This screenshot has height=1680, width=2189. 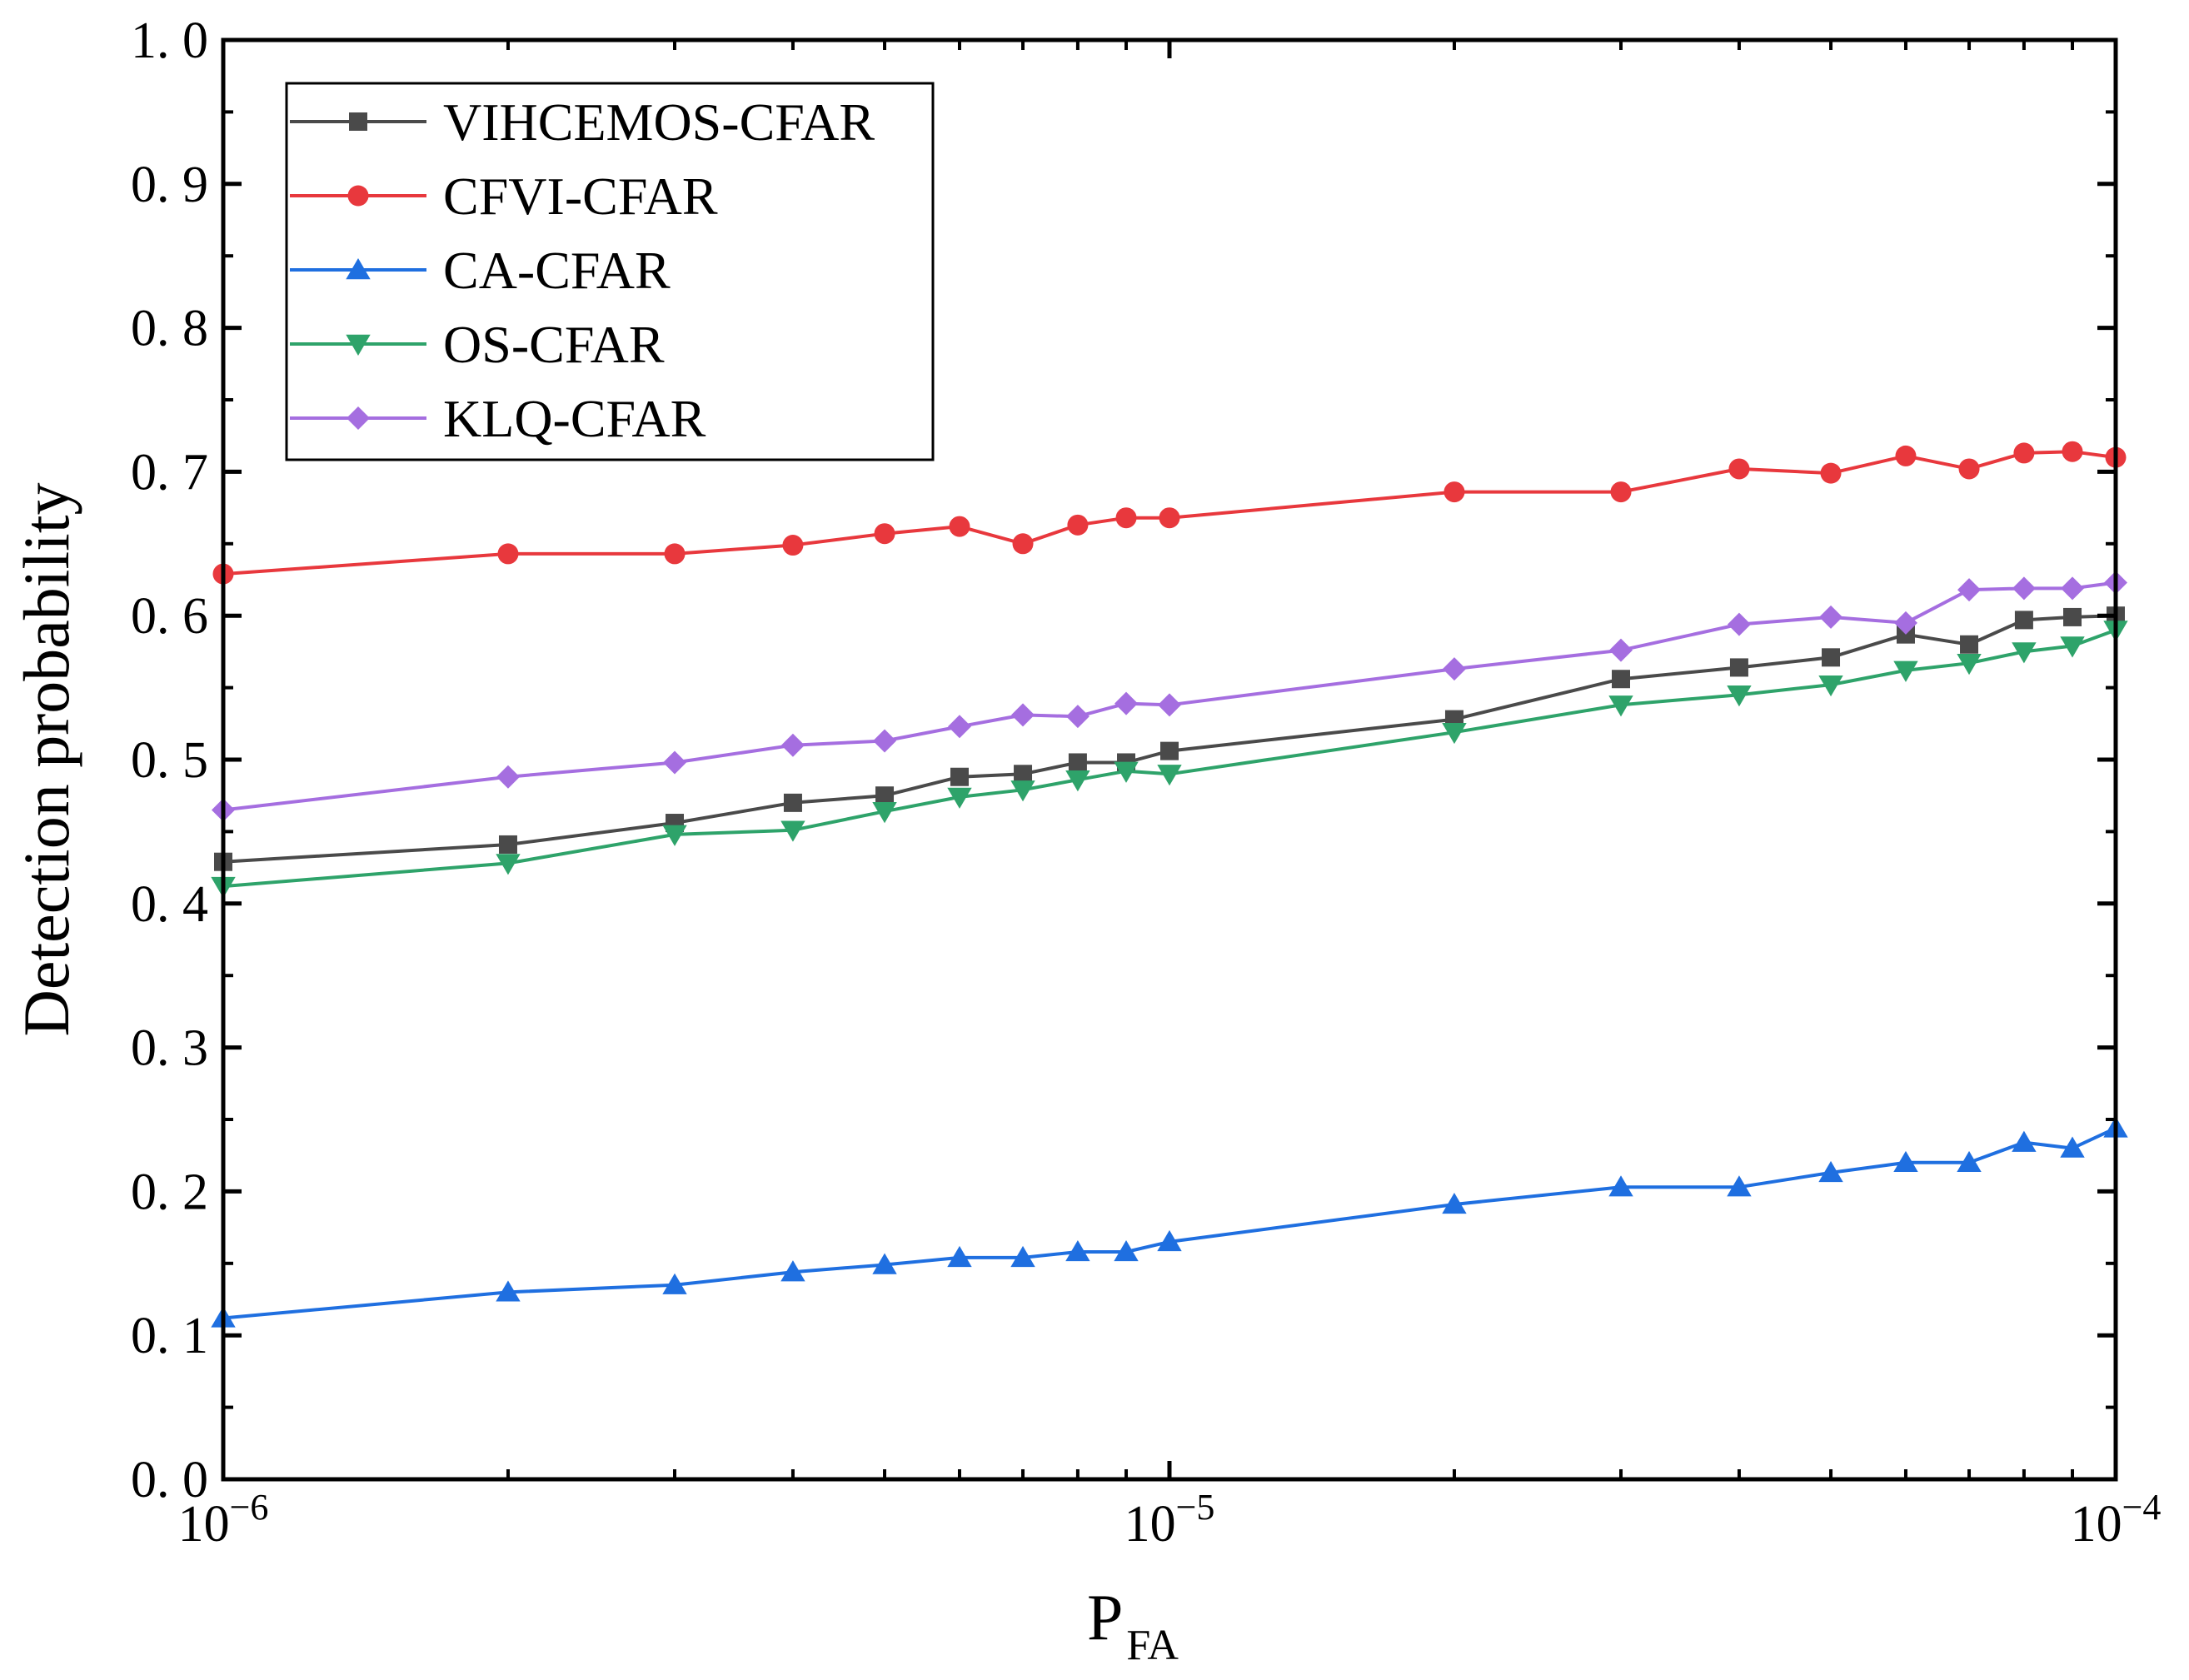 What do you see at coordinates (169, 1048) in the screenshot?
I see `y-tick-label: 0. 3` at bounding box center [169, 1048].